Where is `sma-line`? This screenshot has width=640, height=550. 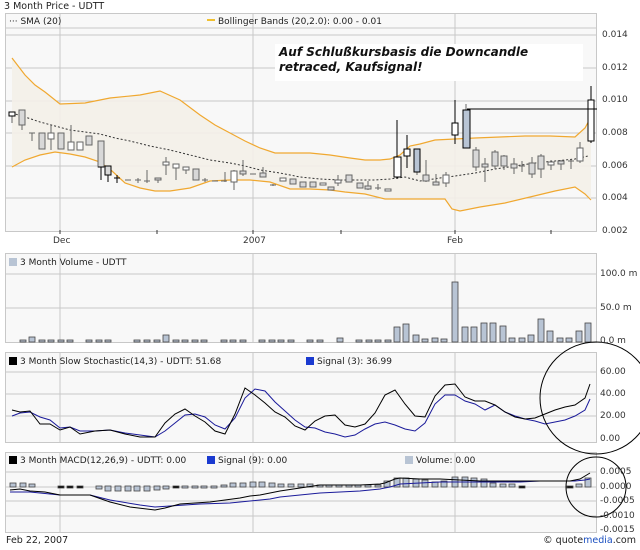 sma-line is located at coordinates (300, 147).